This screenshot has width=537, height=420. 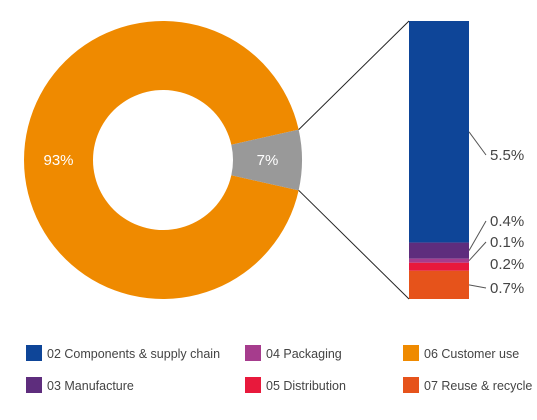 I want to click on breakdown-label-3: 0.2%, so click(x=507, y=264).